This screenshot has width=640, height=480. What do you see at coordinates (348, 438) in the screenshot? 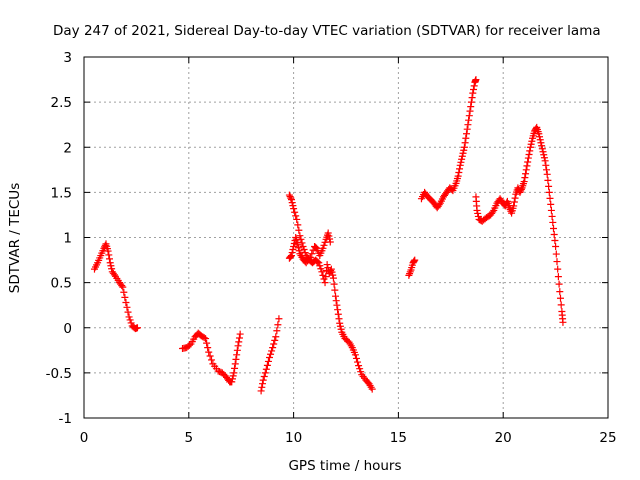
I see `x-tick-labels: 0 5 10 15 20 25` at bounding box center [348, 438].